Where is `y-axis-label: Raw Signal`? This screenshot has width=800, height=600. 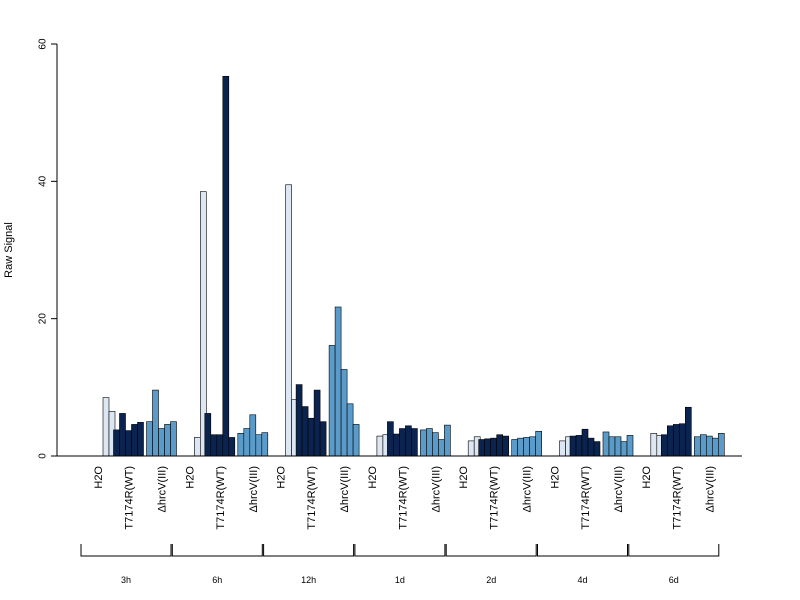 y-axis-label: Raw Signal is located at coordinates (9, 250).